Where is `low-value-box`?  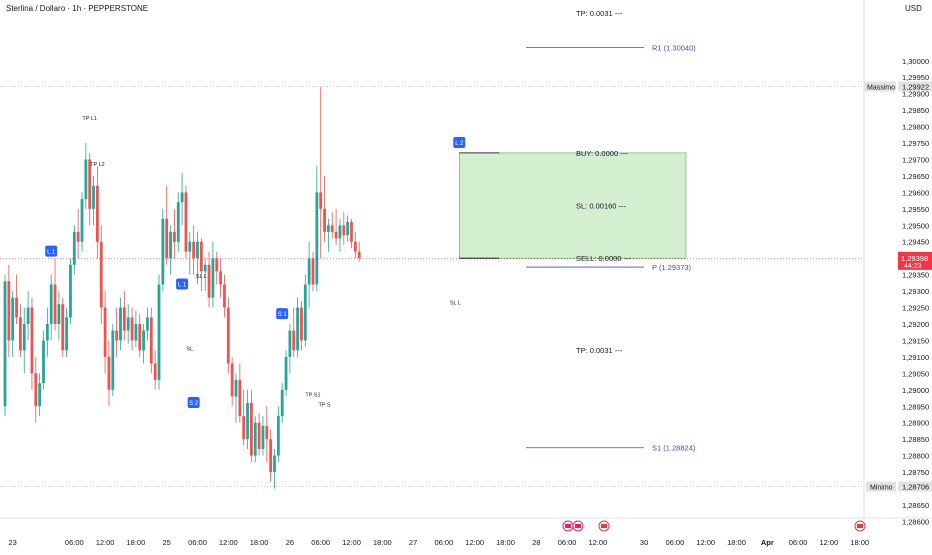 low-value-box is located at coordinates (915, 486).